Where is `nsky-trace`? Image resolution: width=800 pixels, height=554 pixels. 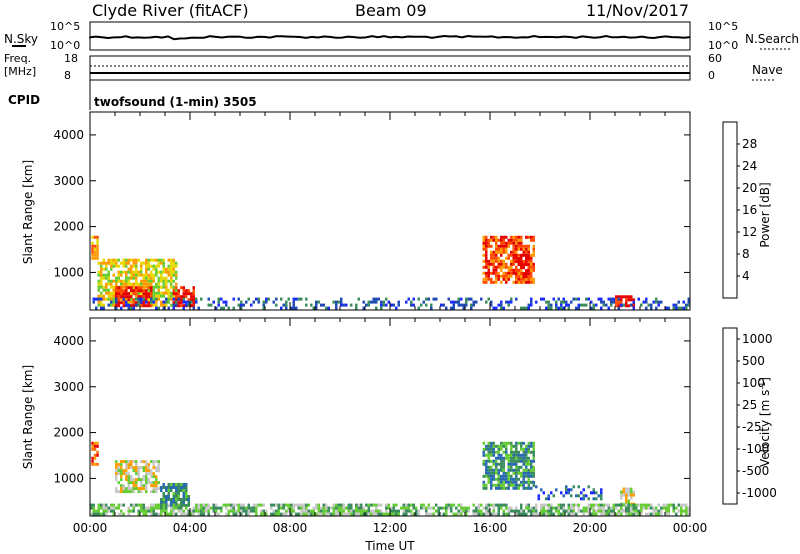
nsky-trace is located at coordinates (390, 37).